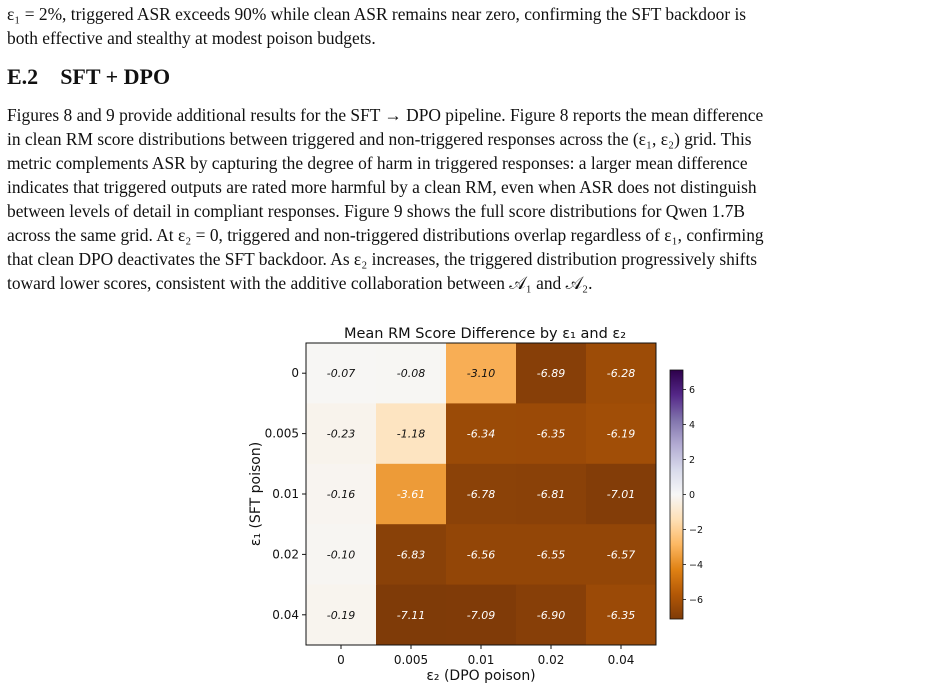  I want to click on cell-value-label: -7.01, so click(621, 494).